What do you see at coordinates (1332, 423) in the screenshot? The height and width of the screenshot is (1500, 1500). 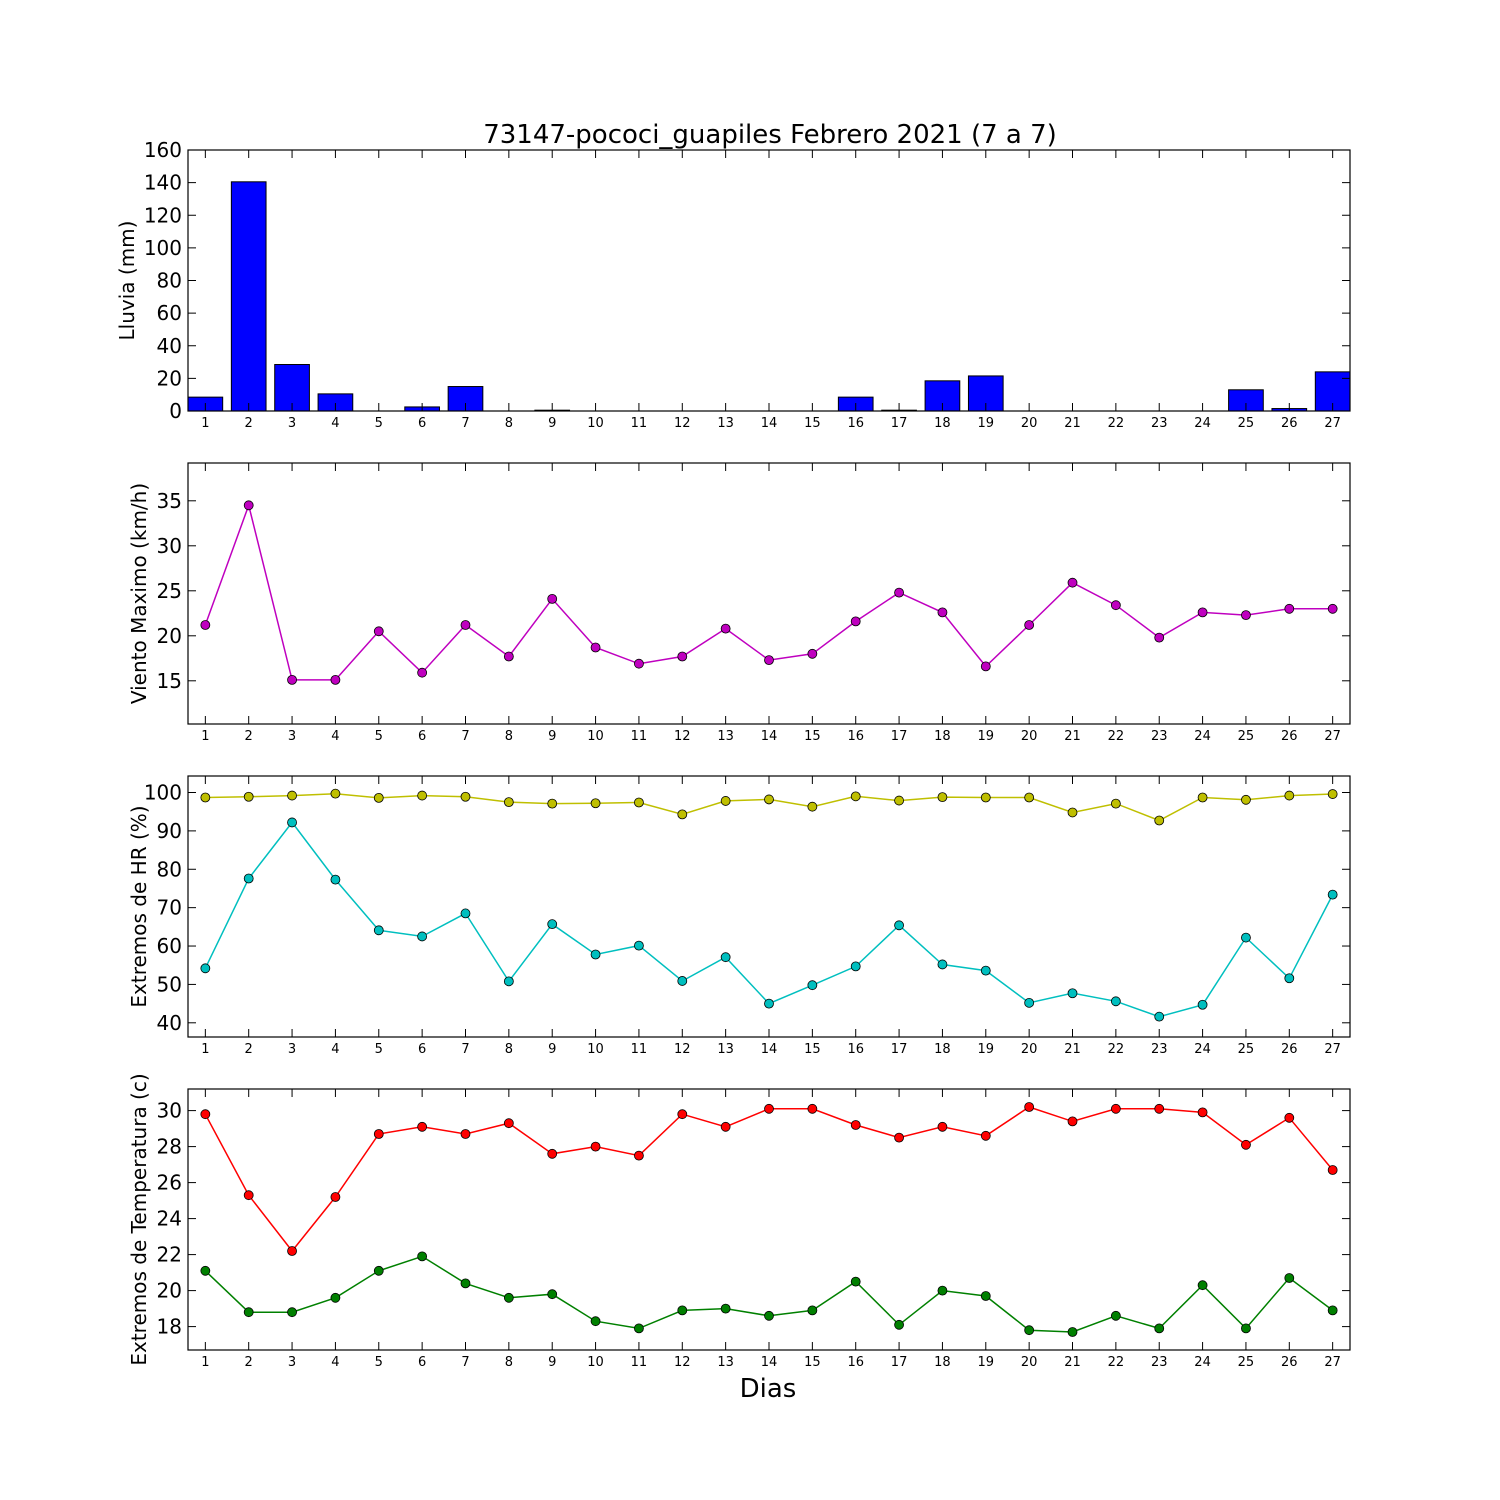 I see `x-tick-label: 27` at bounding box center [1332, 423].